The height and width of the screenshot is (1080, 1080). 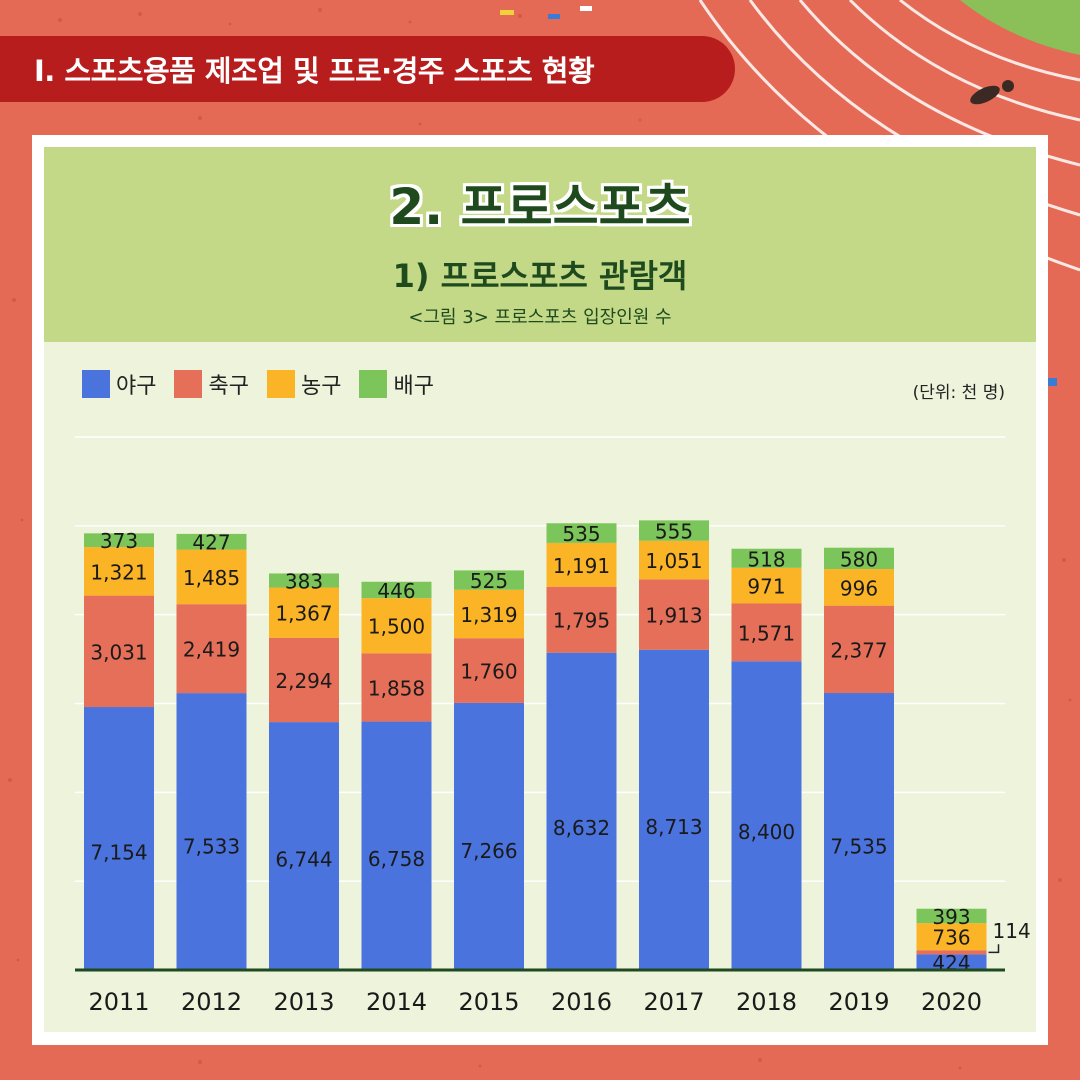 What do you see at coordinates (136, 386) in the screenshot?
I see `legend-label-baseball: 야구` at bounding box center [136, 386].